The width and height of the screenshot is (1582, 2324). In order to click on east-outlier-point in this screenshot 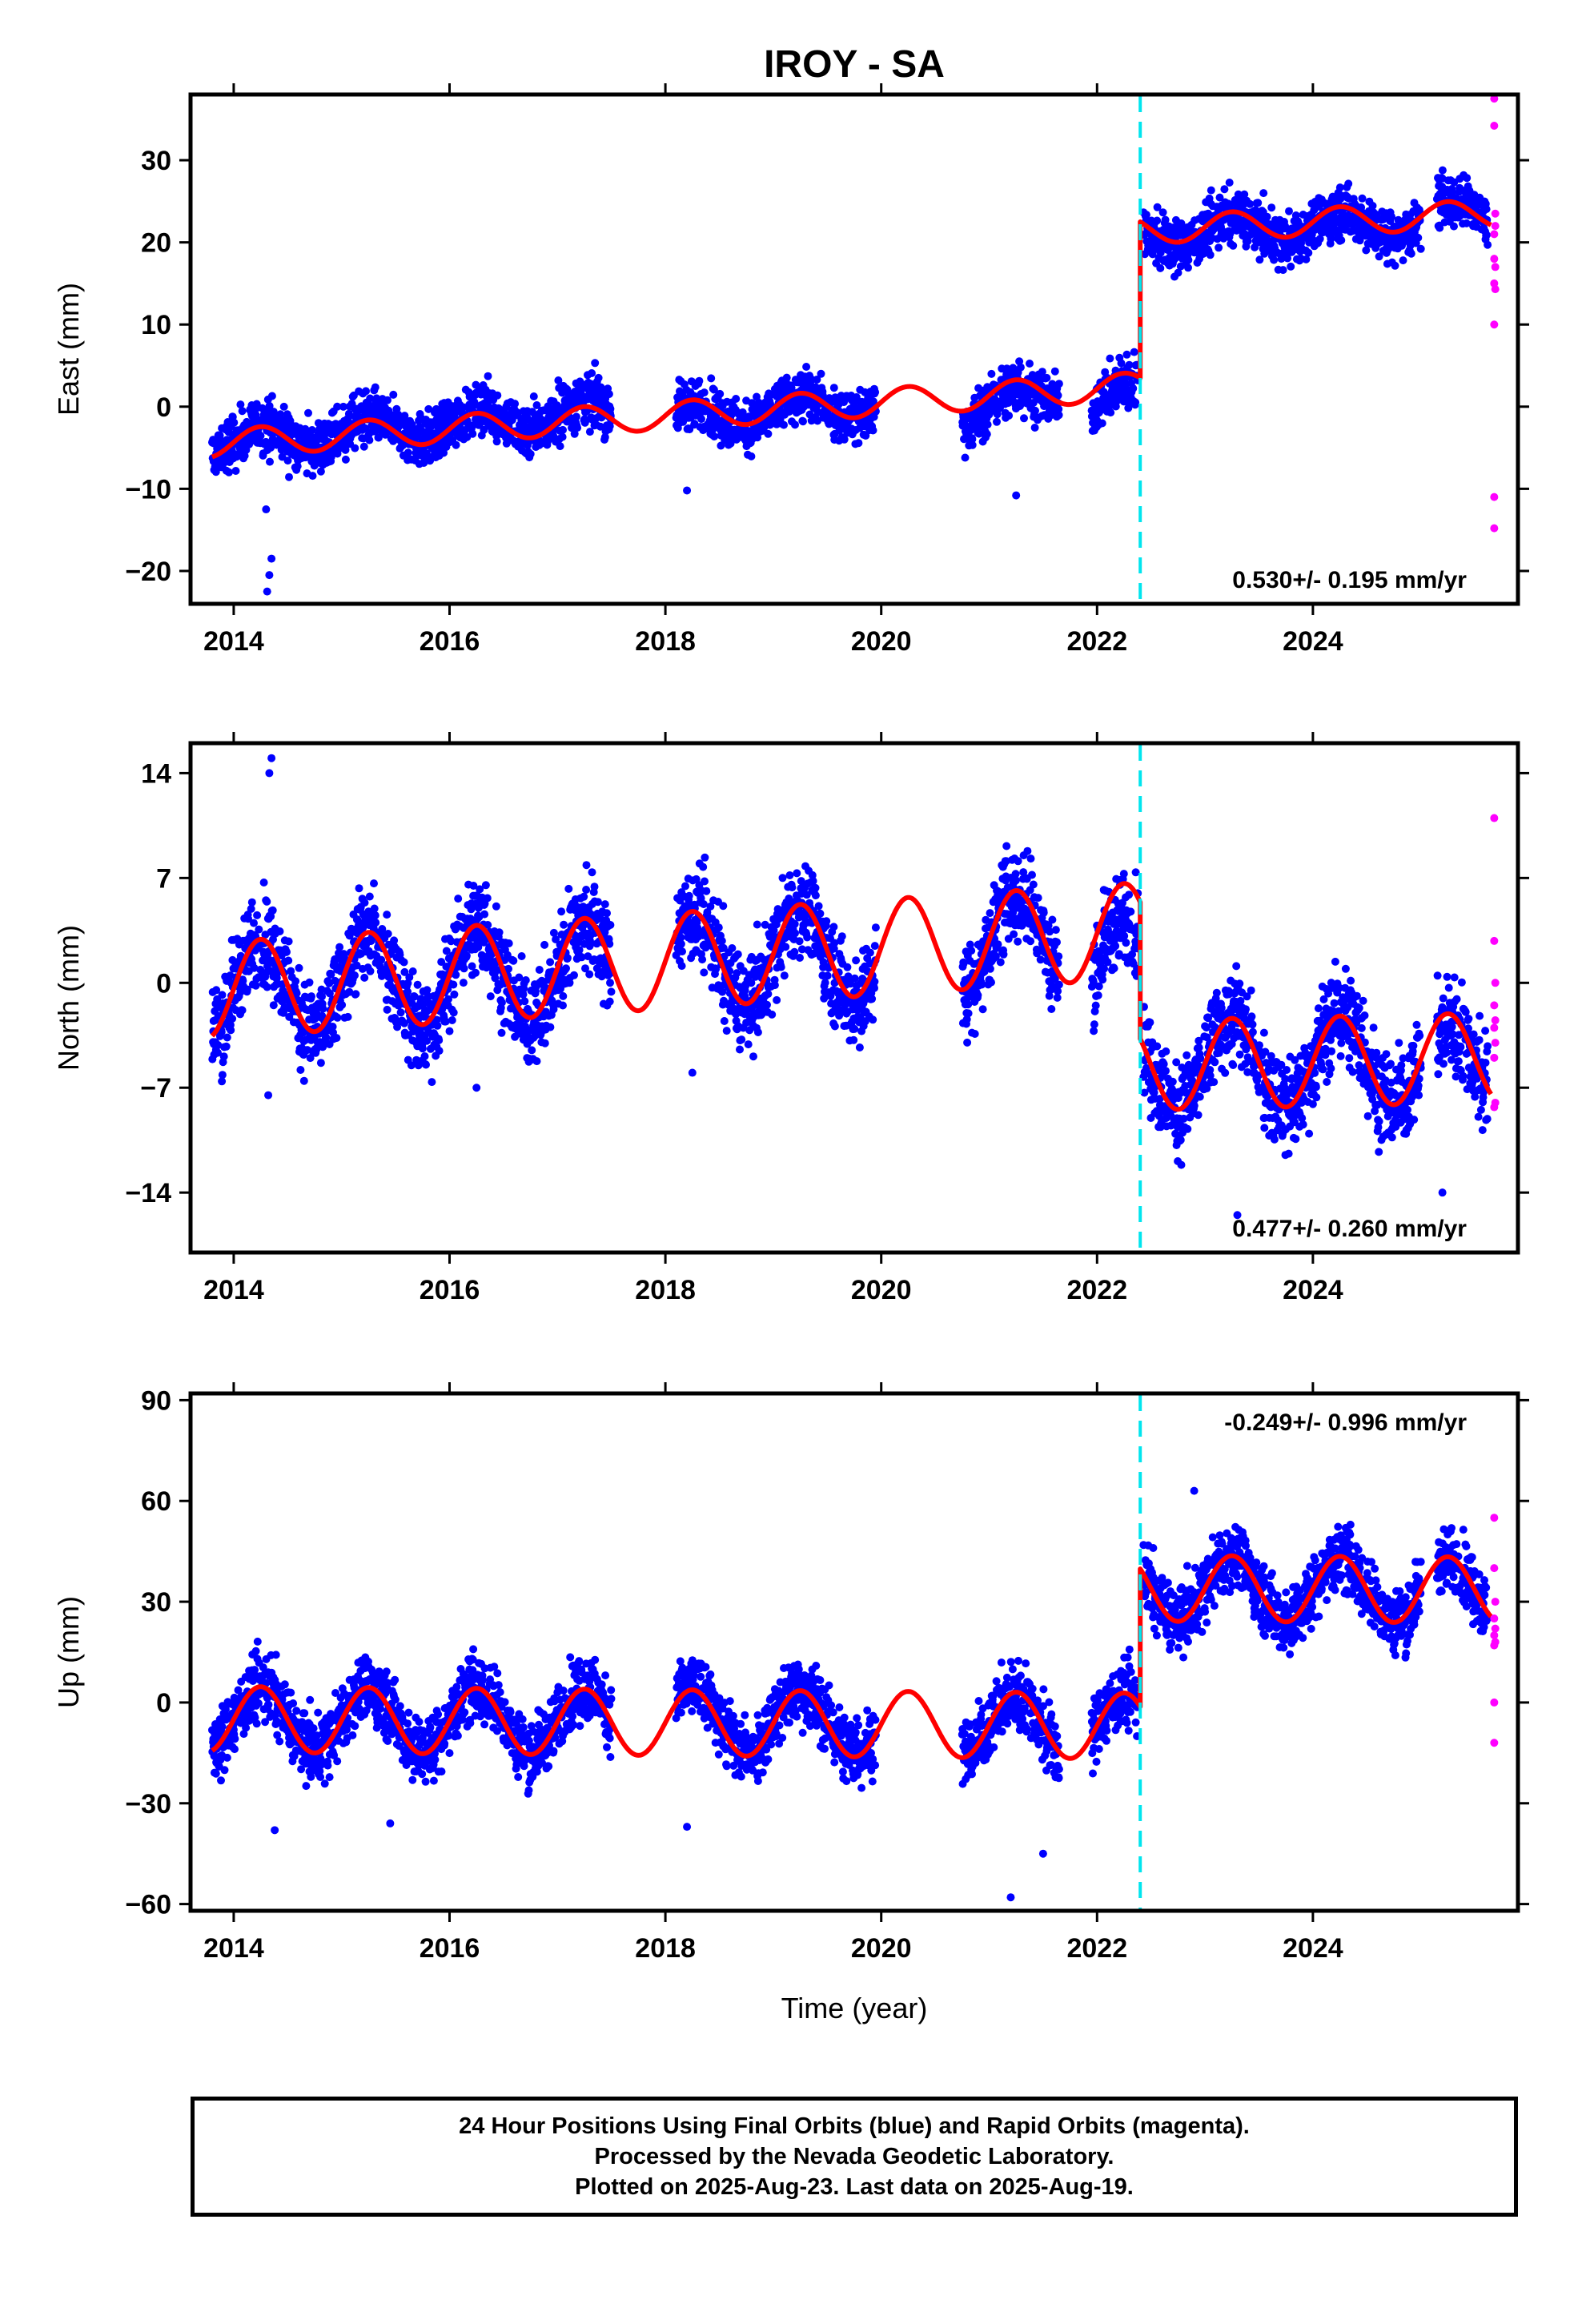, I will do `click(269, 575)`.